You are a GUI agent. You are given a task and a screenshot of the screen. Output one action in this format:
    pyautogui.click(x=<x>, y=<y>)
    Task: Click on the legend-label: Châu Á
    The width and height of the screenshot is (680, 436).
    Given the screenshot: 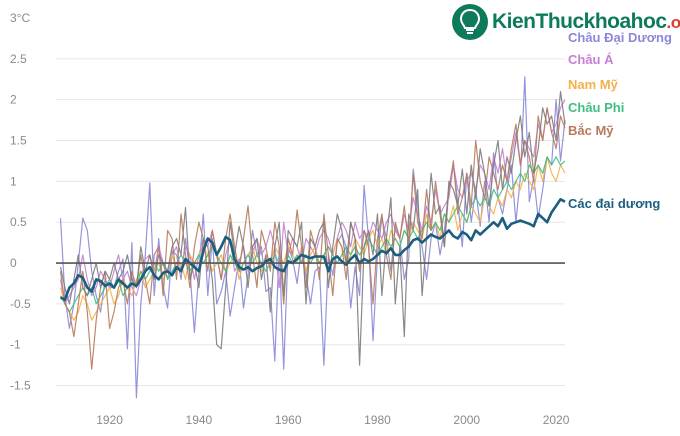 What is the action you would take?
    pyautogui.click(x=591, y=59)
    